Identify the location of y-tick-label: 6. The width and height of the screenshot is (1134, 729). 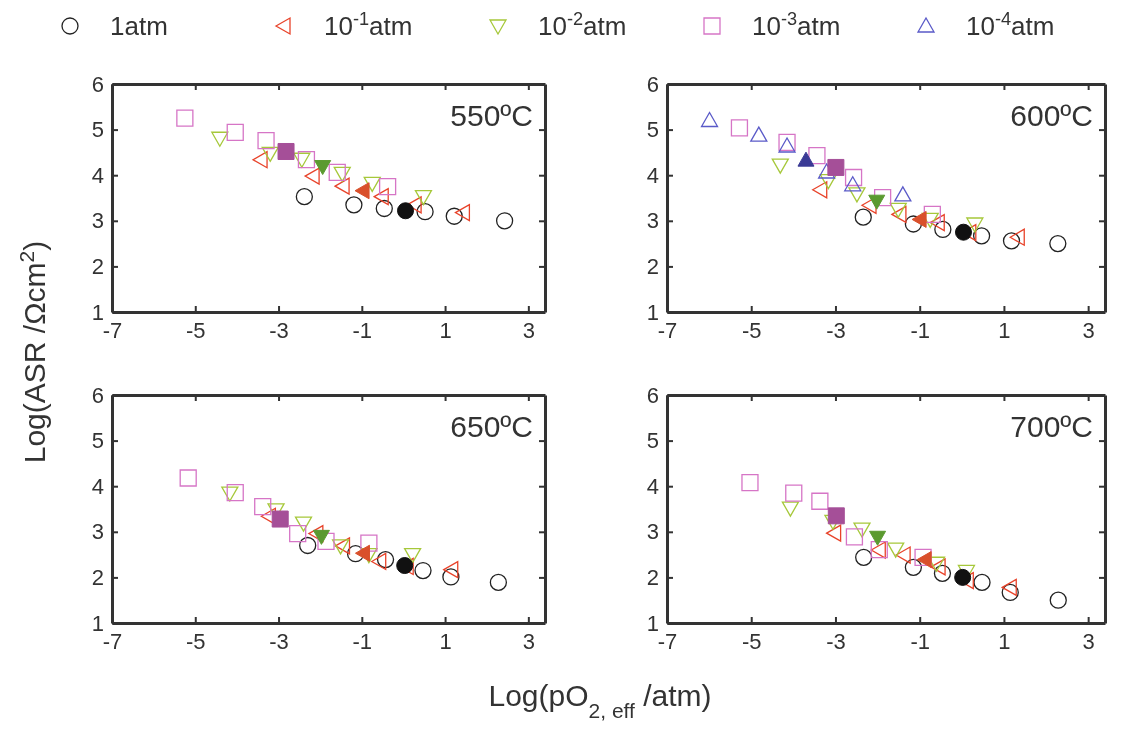
(97, 84).